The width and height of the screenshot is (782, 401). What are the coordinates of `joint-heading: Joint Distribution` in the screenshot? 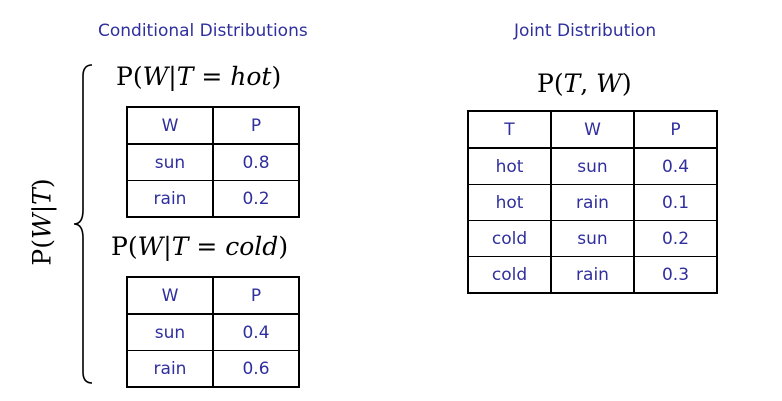 It's located at (585, 31).